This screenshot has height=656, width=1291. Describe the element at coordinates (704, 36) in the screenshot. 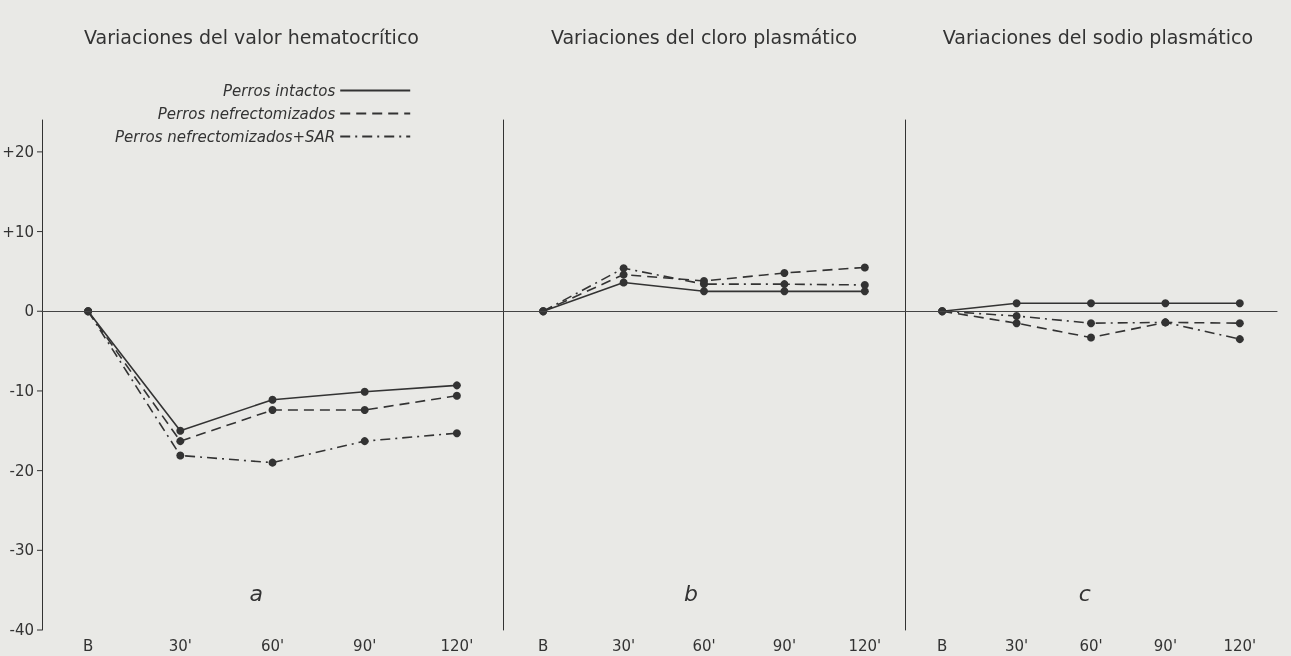

I see `chart-title: Variaciones del cloro plasmático` at that location.